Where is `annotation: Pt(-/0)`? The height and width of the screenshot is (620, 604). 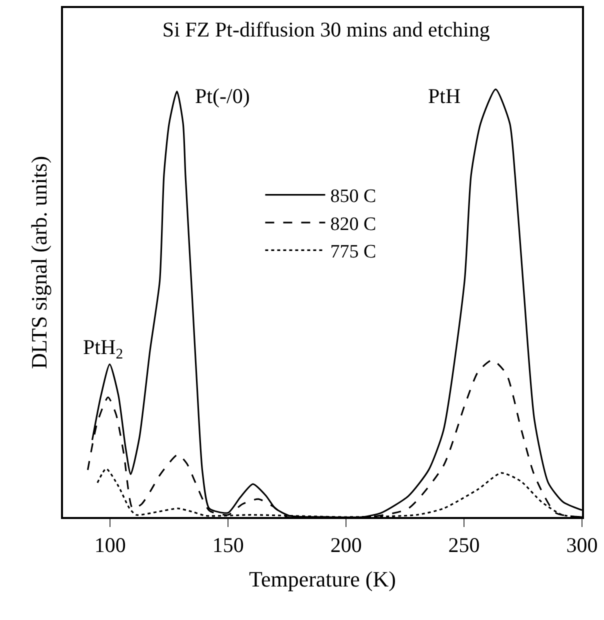
annotation: Pt(-/0) is located at coordinates (222, 96).